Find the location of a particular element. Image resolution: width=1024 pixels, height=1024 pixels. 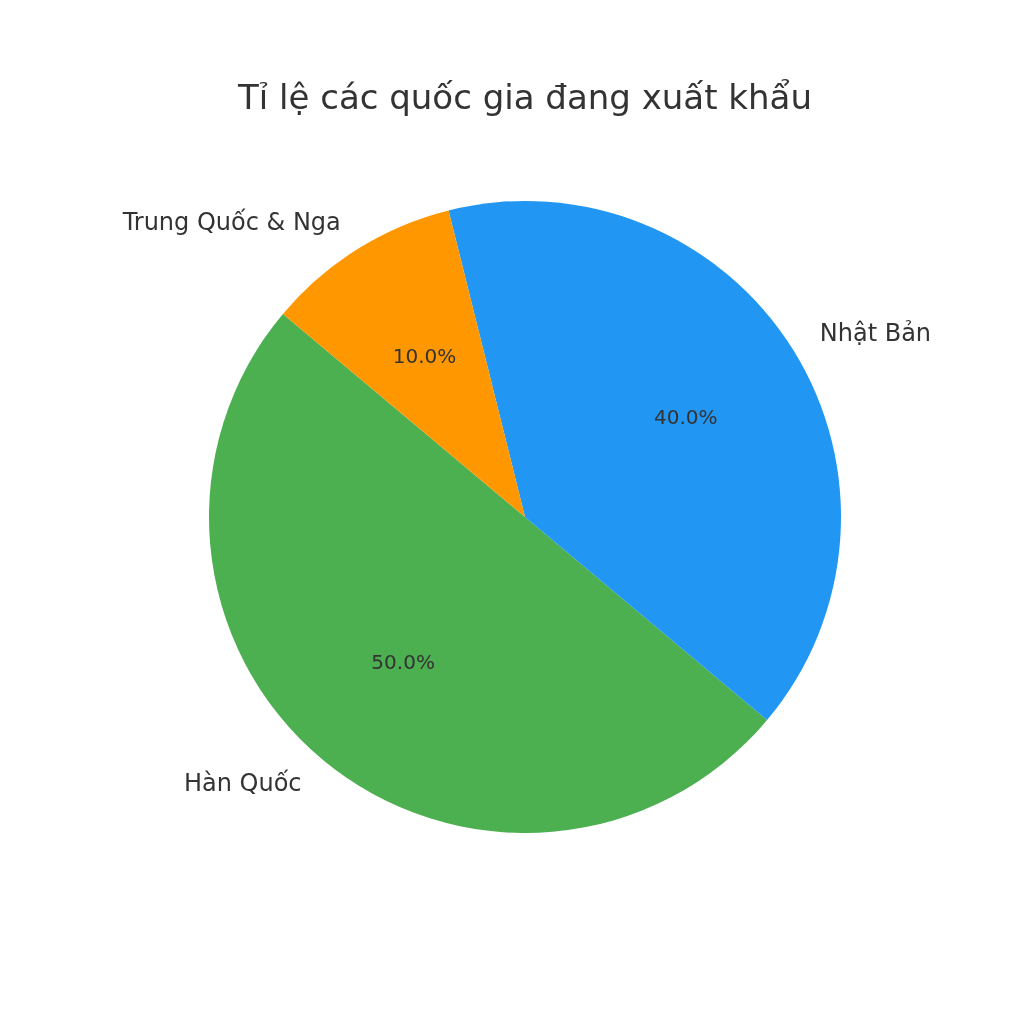

data-label: 40.0% is located at coordinates (686, 416).